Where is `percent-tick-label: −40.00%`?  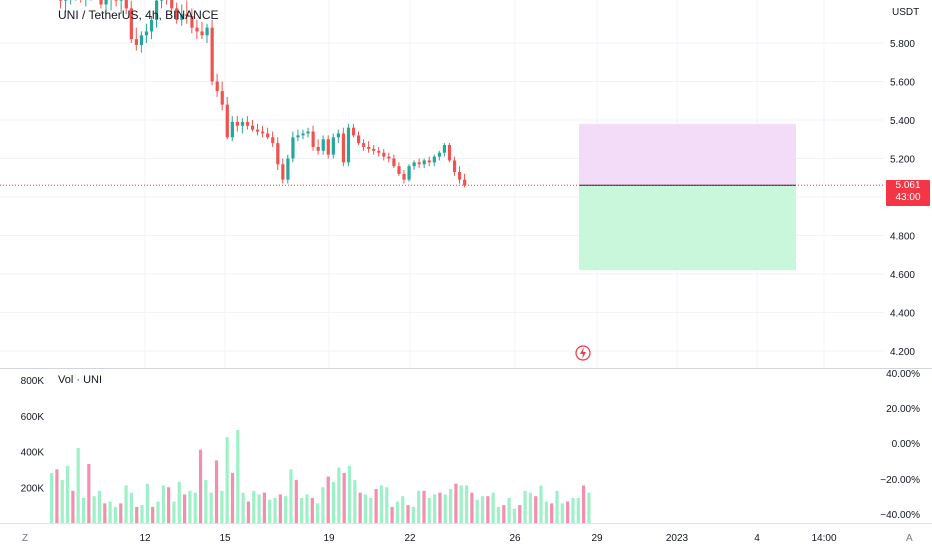
percent-tick-label: −40.00% is located at coordinates (900, 515).